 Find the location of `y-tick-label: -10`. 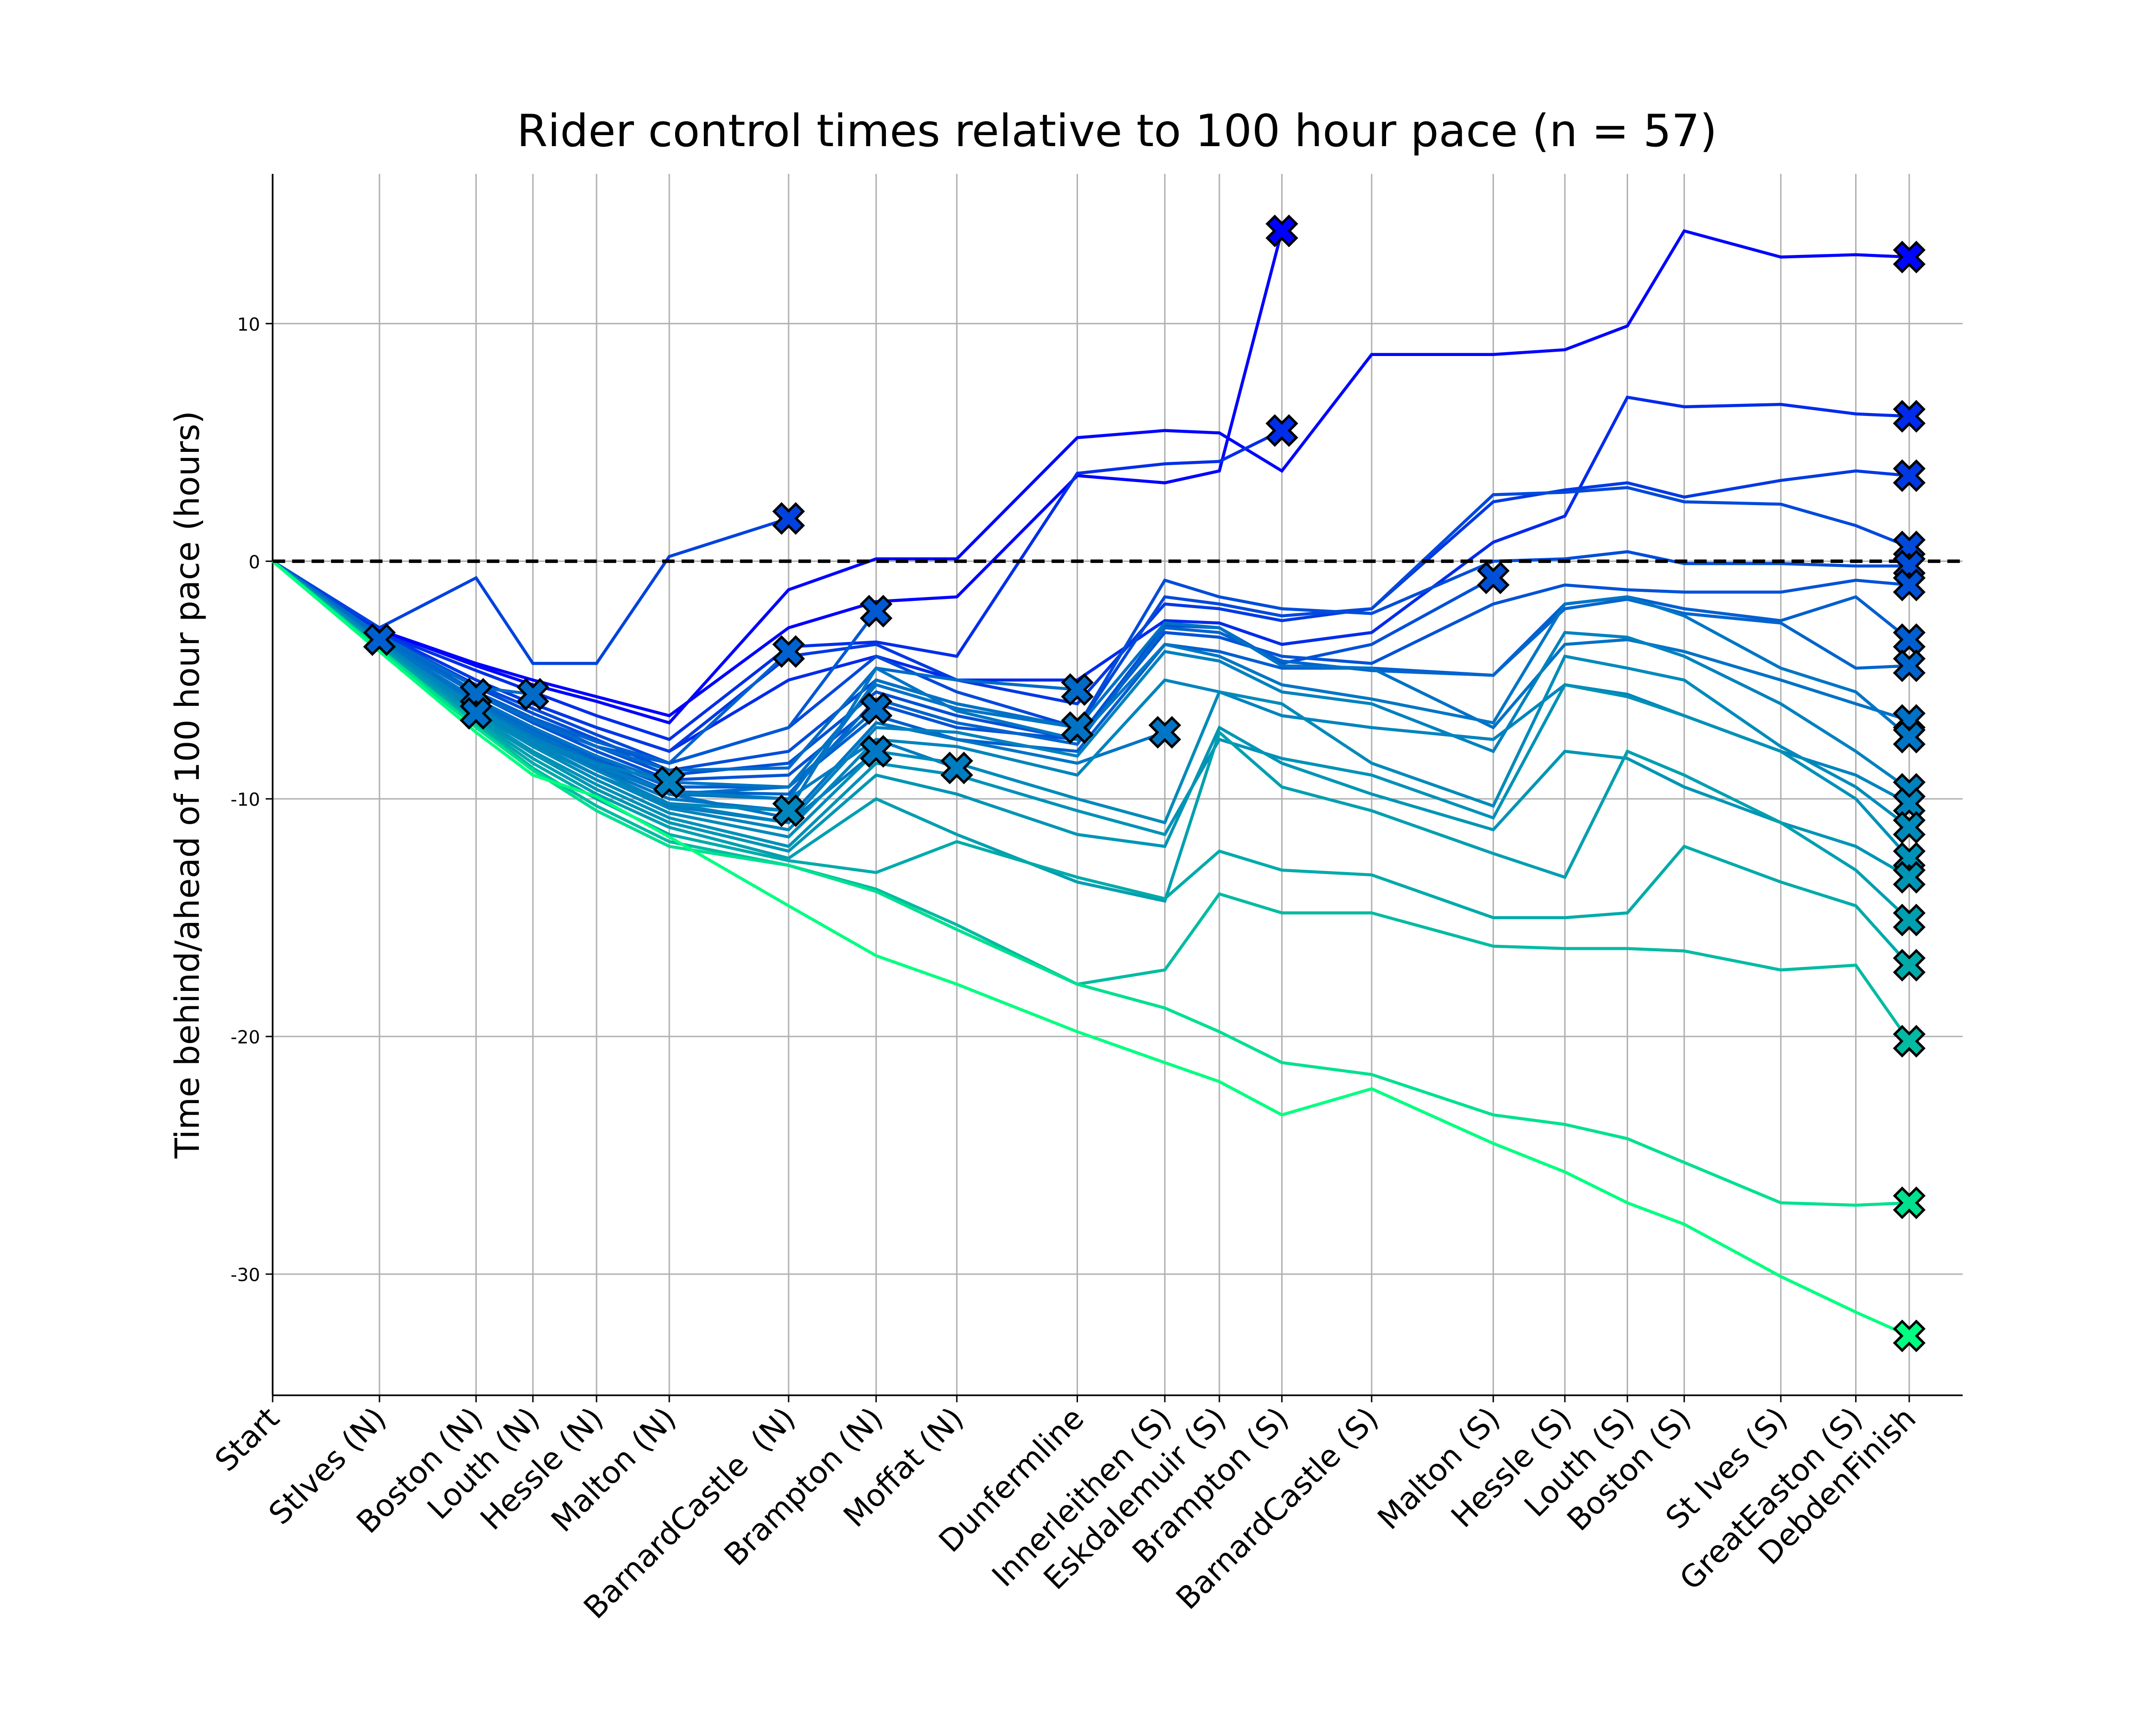

y-tick-label: -10 is located at coordinates (245, 799).